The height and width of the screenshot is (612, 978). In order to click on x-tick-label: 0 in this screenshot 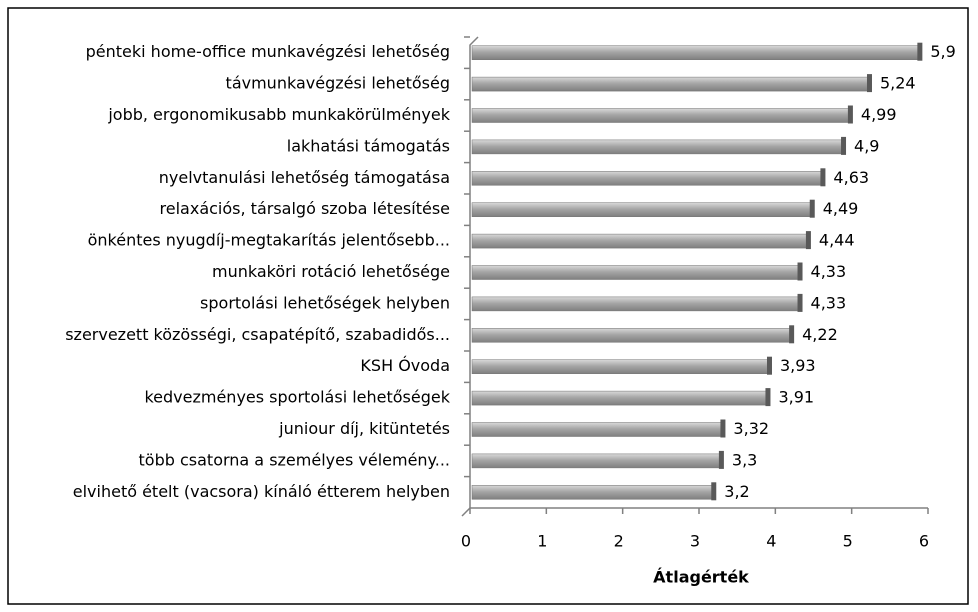, I will do `click(466, 541)`.